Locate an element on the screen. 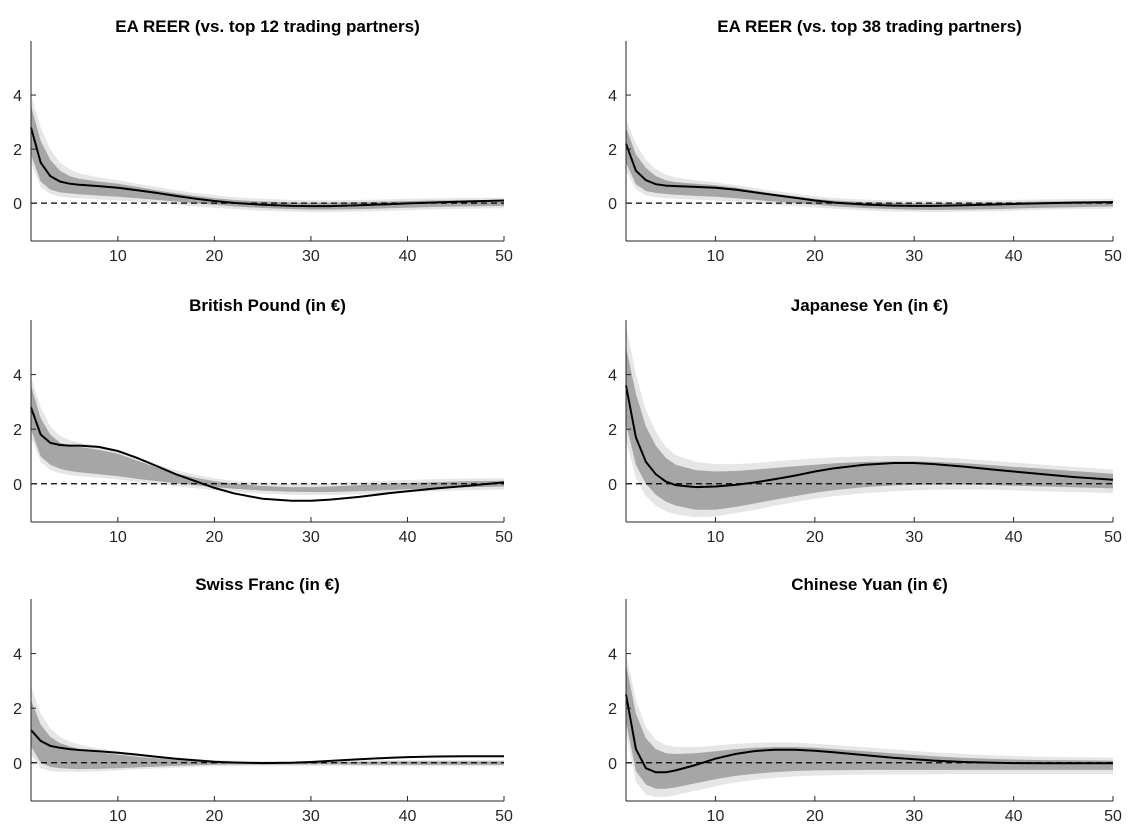  irf-panel: Japanese Yen (in €) 10 20 30 40 50 0 2 4 is located at coordinates (865, 421).